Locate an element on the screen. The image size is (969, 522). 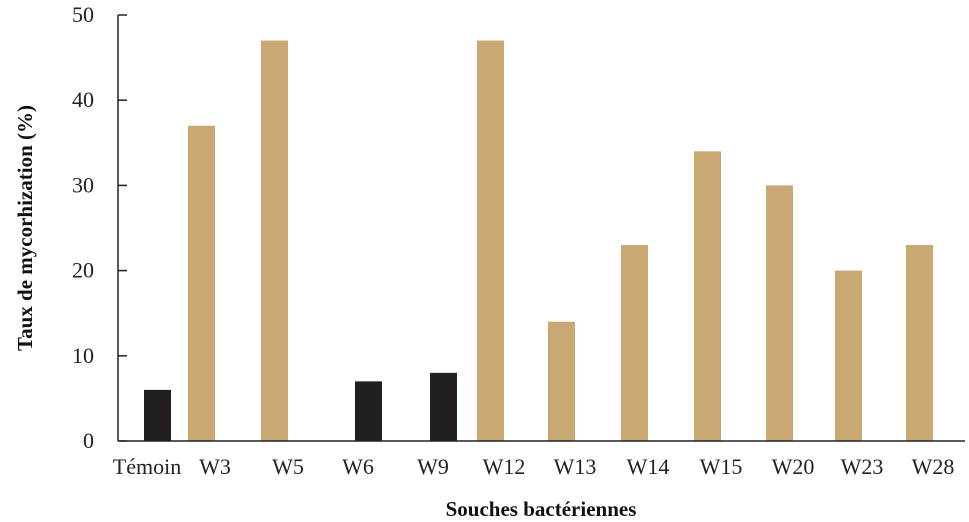
x-tick-label: W6 is located at coordinates (358, 466).